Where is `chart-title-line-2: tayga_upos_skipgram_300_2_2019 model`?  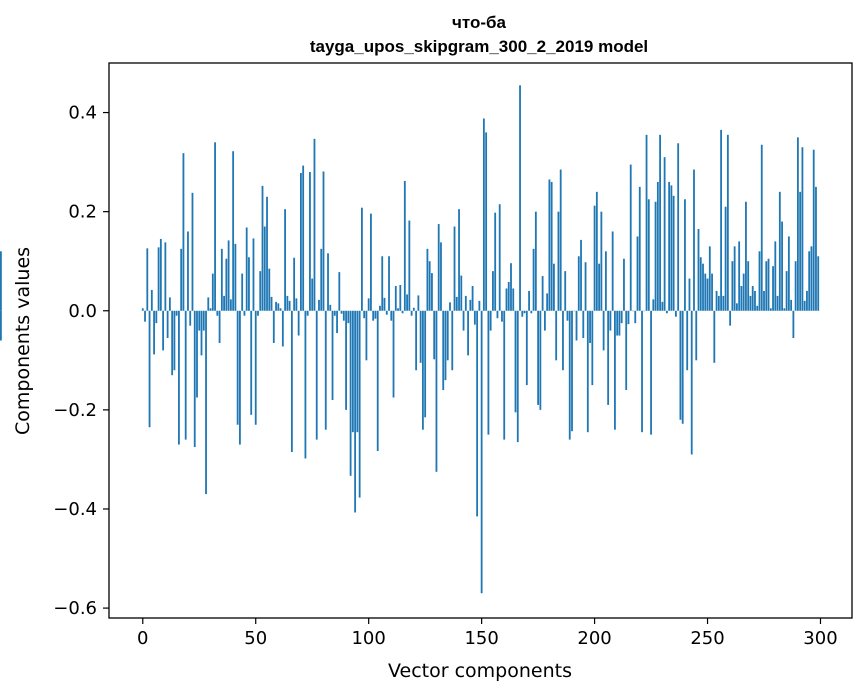
chart-title-line-2: tayga_upos_skipgram_300_2_2019 model is located at coordinates (479, 46).